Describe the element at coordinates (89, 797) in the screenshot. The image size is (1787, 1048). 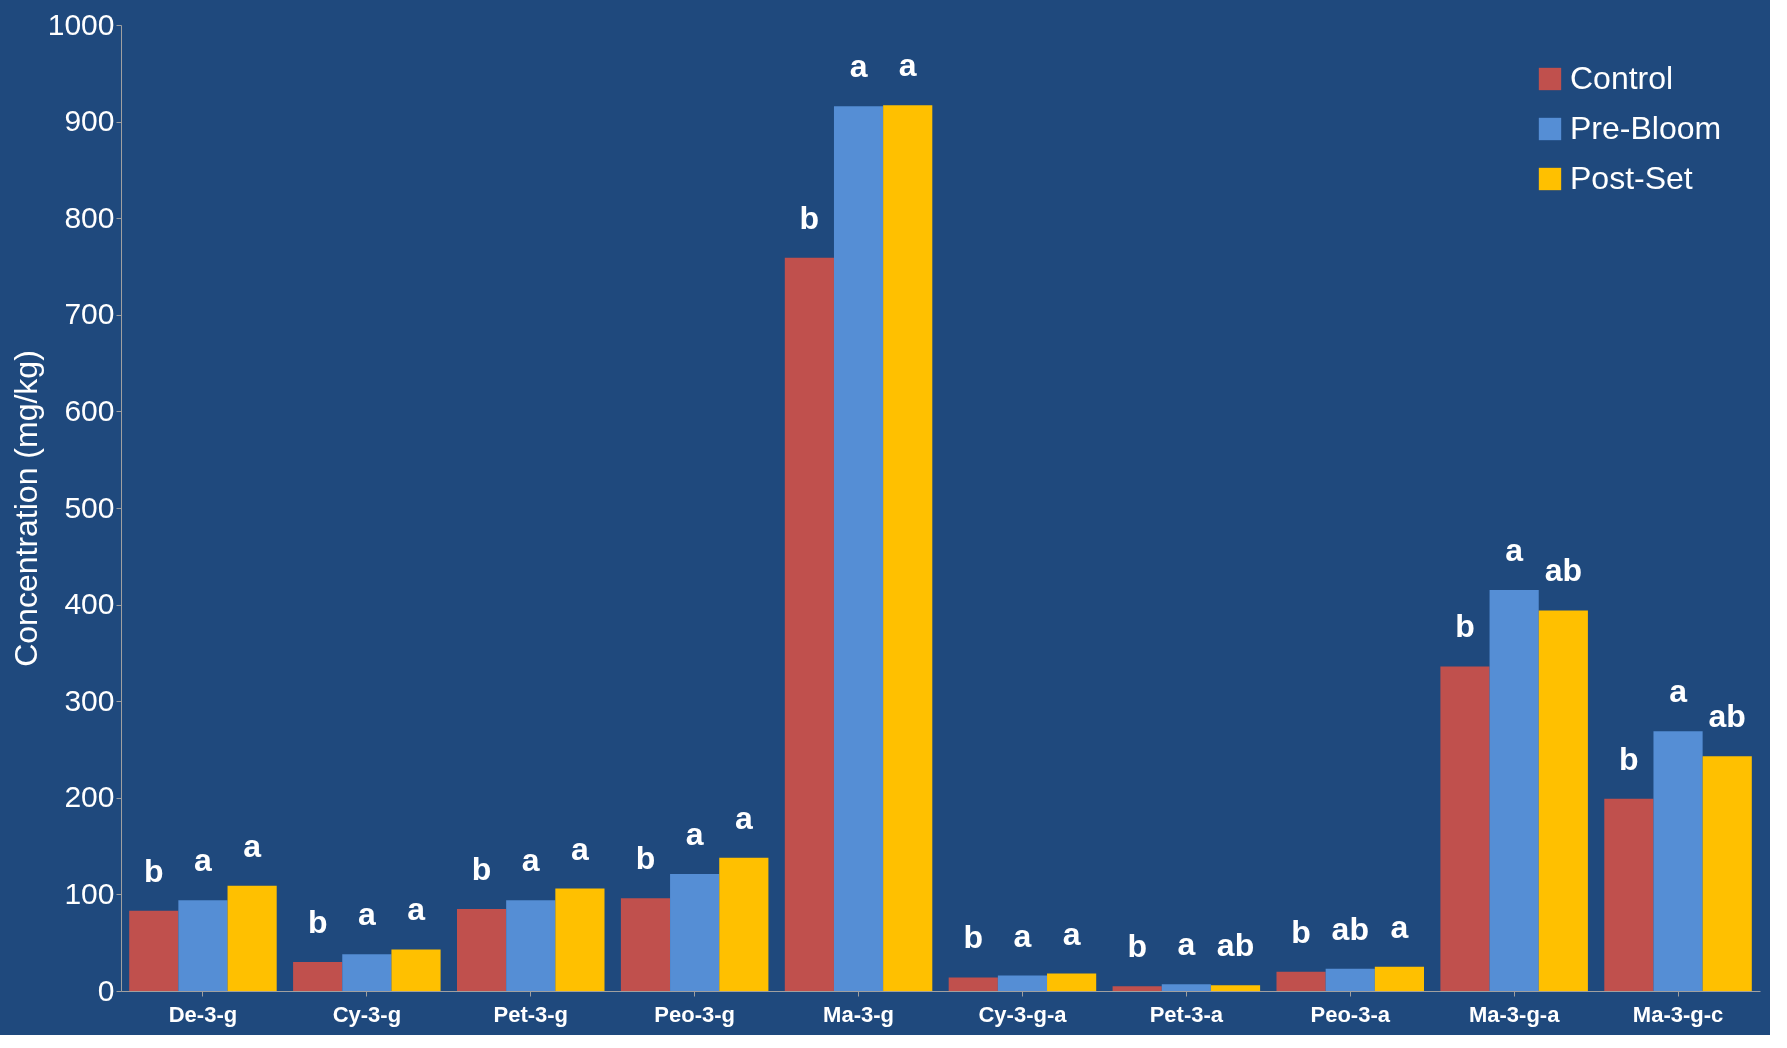
I see `y-tick-label: 200` at that location.